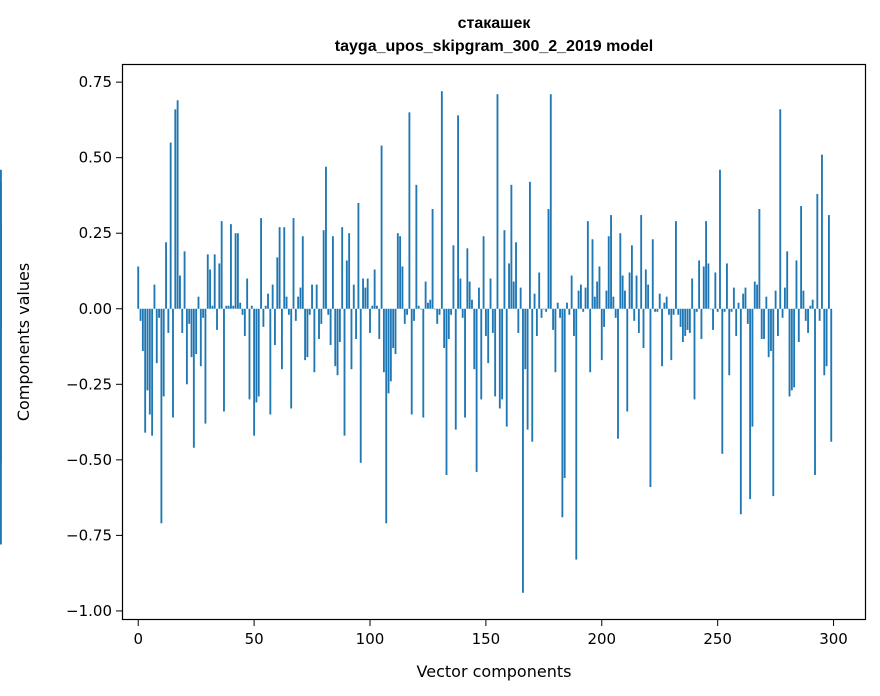 The image size is (880, 696). What do you see at coordinates (95, 158) in the screenshot?
I see `y-tick-label: 0.50` at bounding box center [95, 158].